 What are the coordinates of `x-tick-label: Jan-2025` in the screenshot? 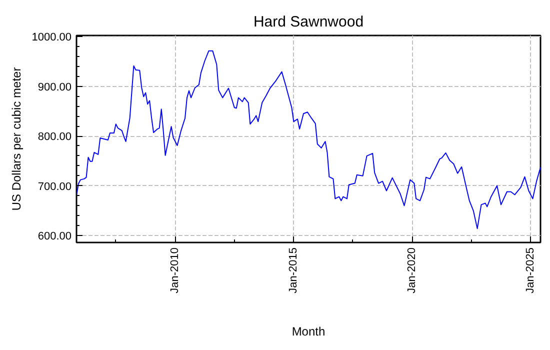 It's located at (530, 270).